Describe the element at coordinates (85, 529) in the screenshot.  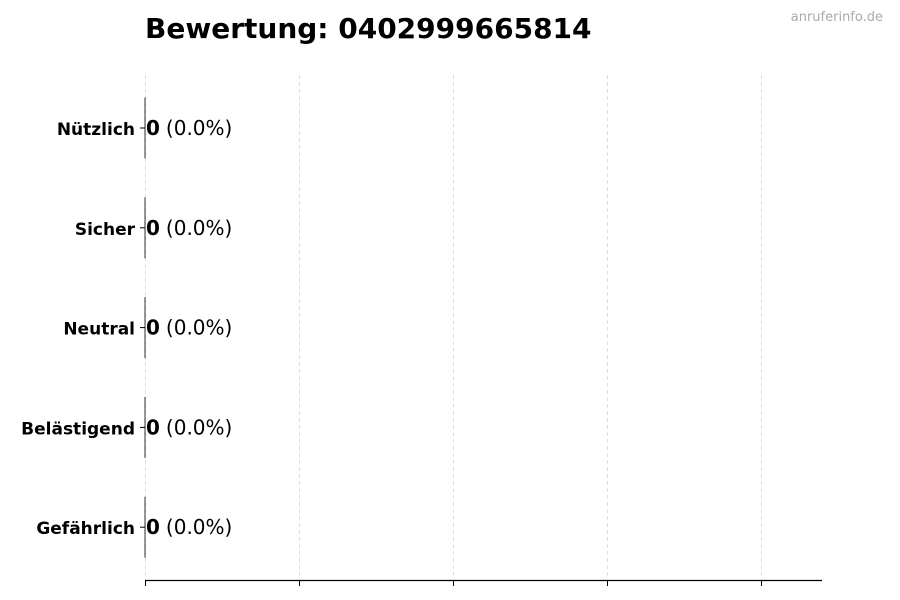
I see `y-tick-label: Gefährlich` at that location.